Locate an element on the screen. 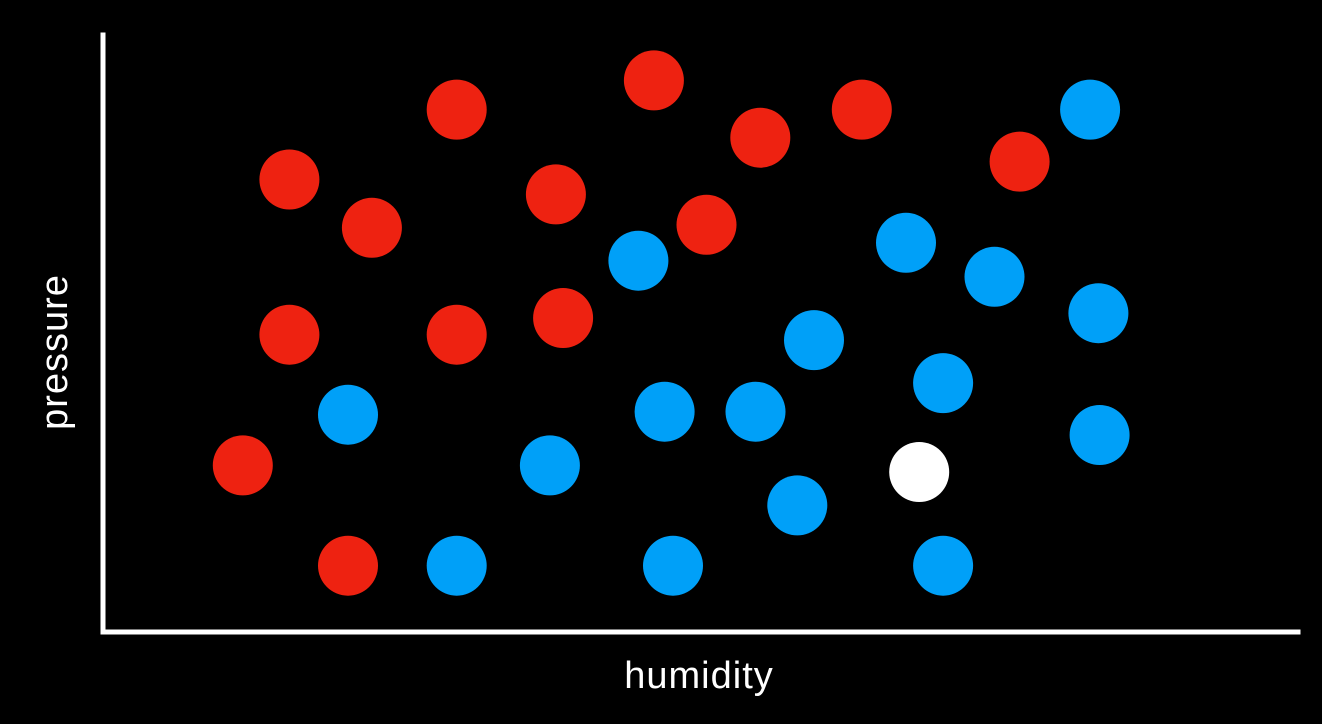 The image size is (1322, 724). x-axis-label: humidity is located at coordinates (699, 676).